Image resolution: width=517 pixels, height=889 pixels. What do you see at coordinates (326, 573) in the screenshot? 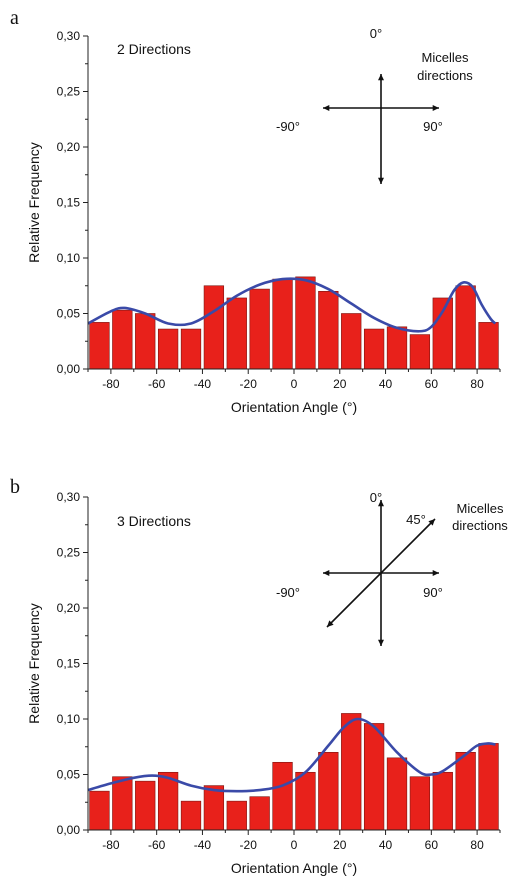
I see `panel-b-arrow-left-head` at bounding box center [326, 573].